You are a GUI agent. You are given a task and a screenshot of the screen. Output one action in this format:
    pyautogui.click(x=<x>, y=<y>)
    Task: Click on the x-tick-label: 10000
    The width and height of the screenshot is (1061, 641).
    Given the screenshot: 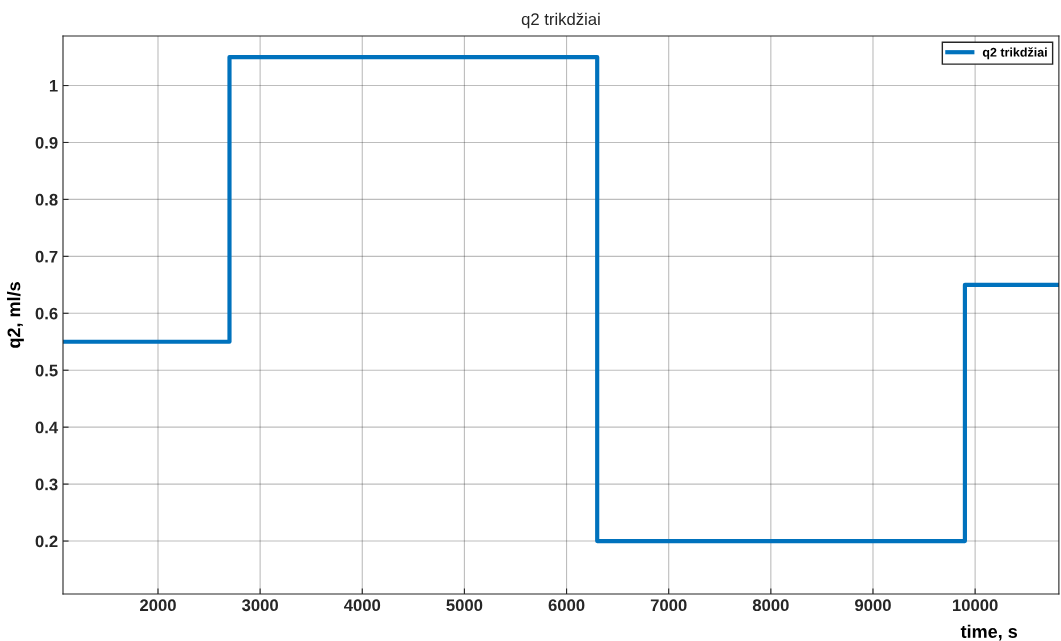 What is the action you would take?
    pyautogui.click(x=975, y=605)
    